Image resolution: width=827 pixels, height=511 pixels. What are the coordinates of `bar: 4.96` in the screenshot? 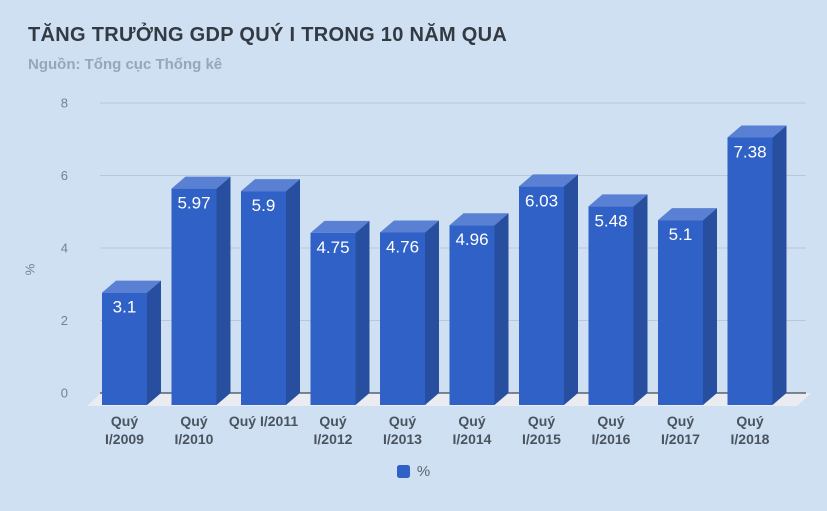 It's located at (479, 309).